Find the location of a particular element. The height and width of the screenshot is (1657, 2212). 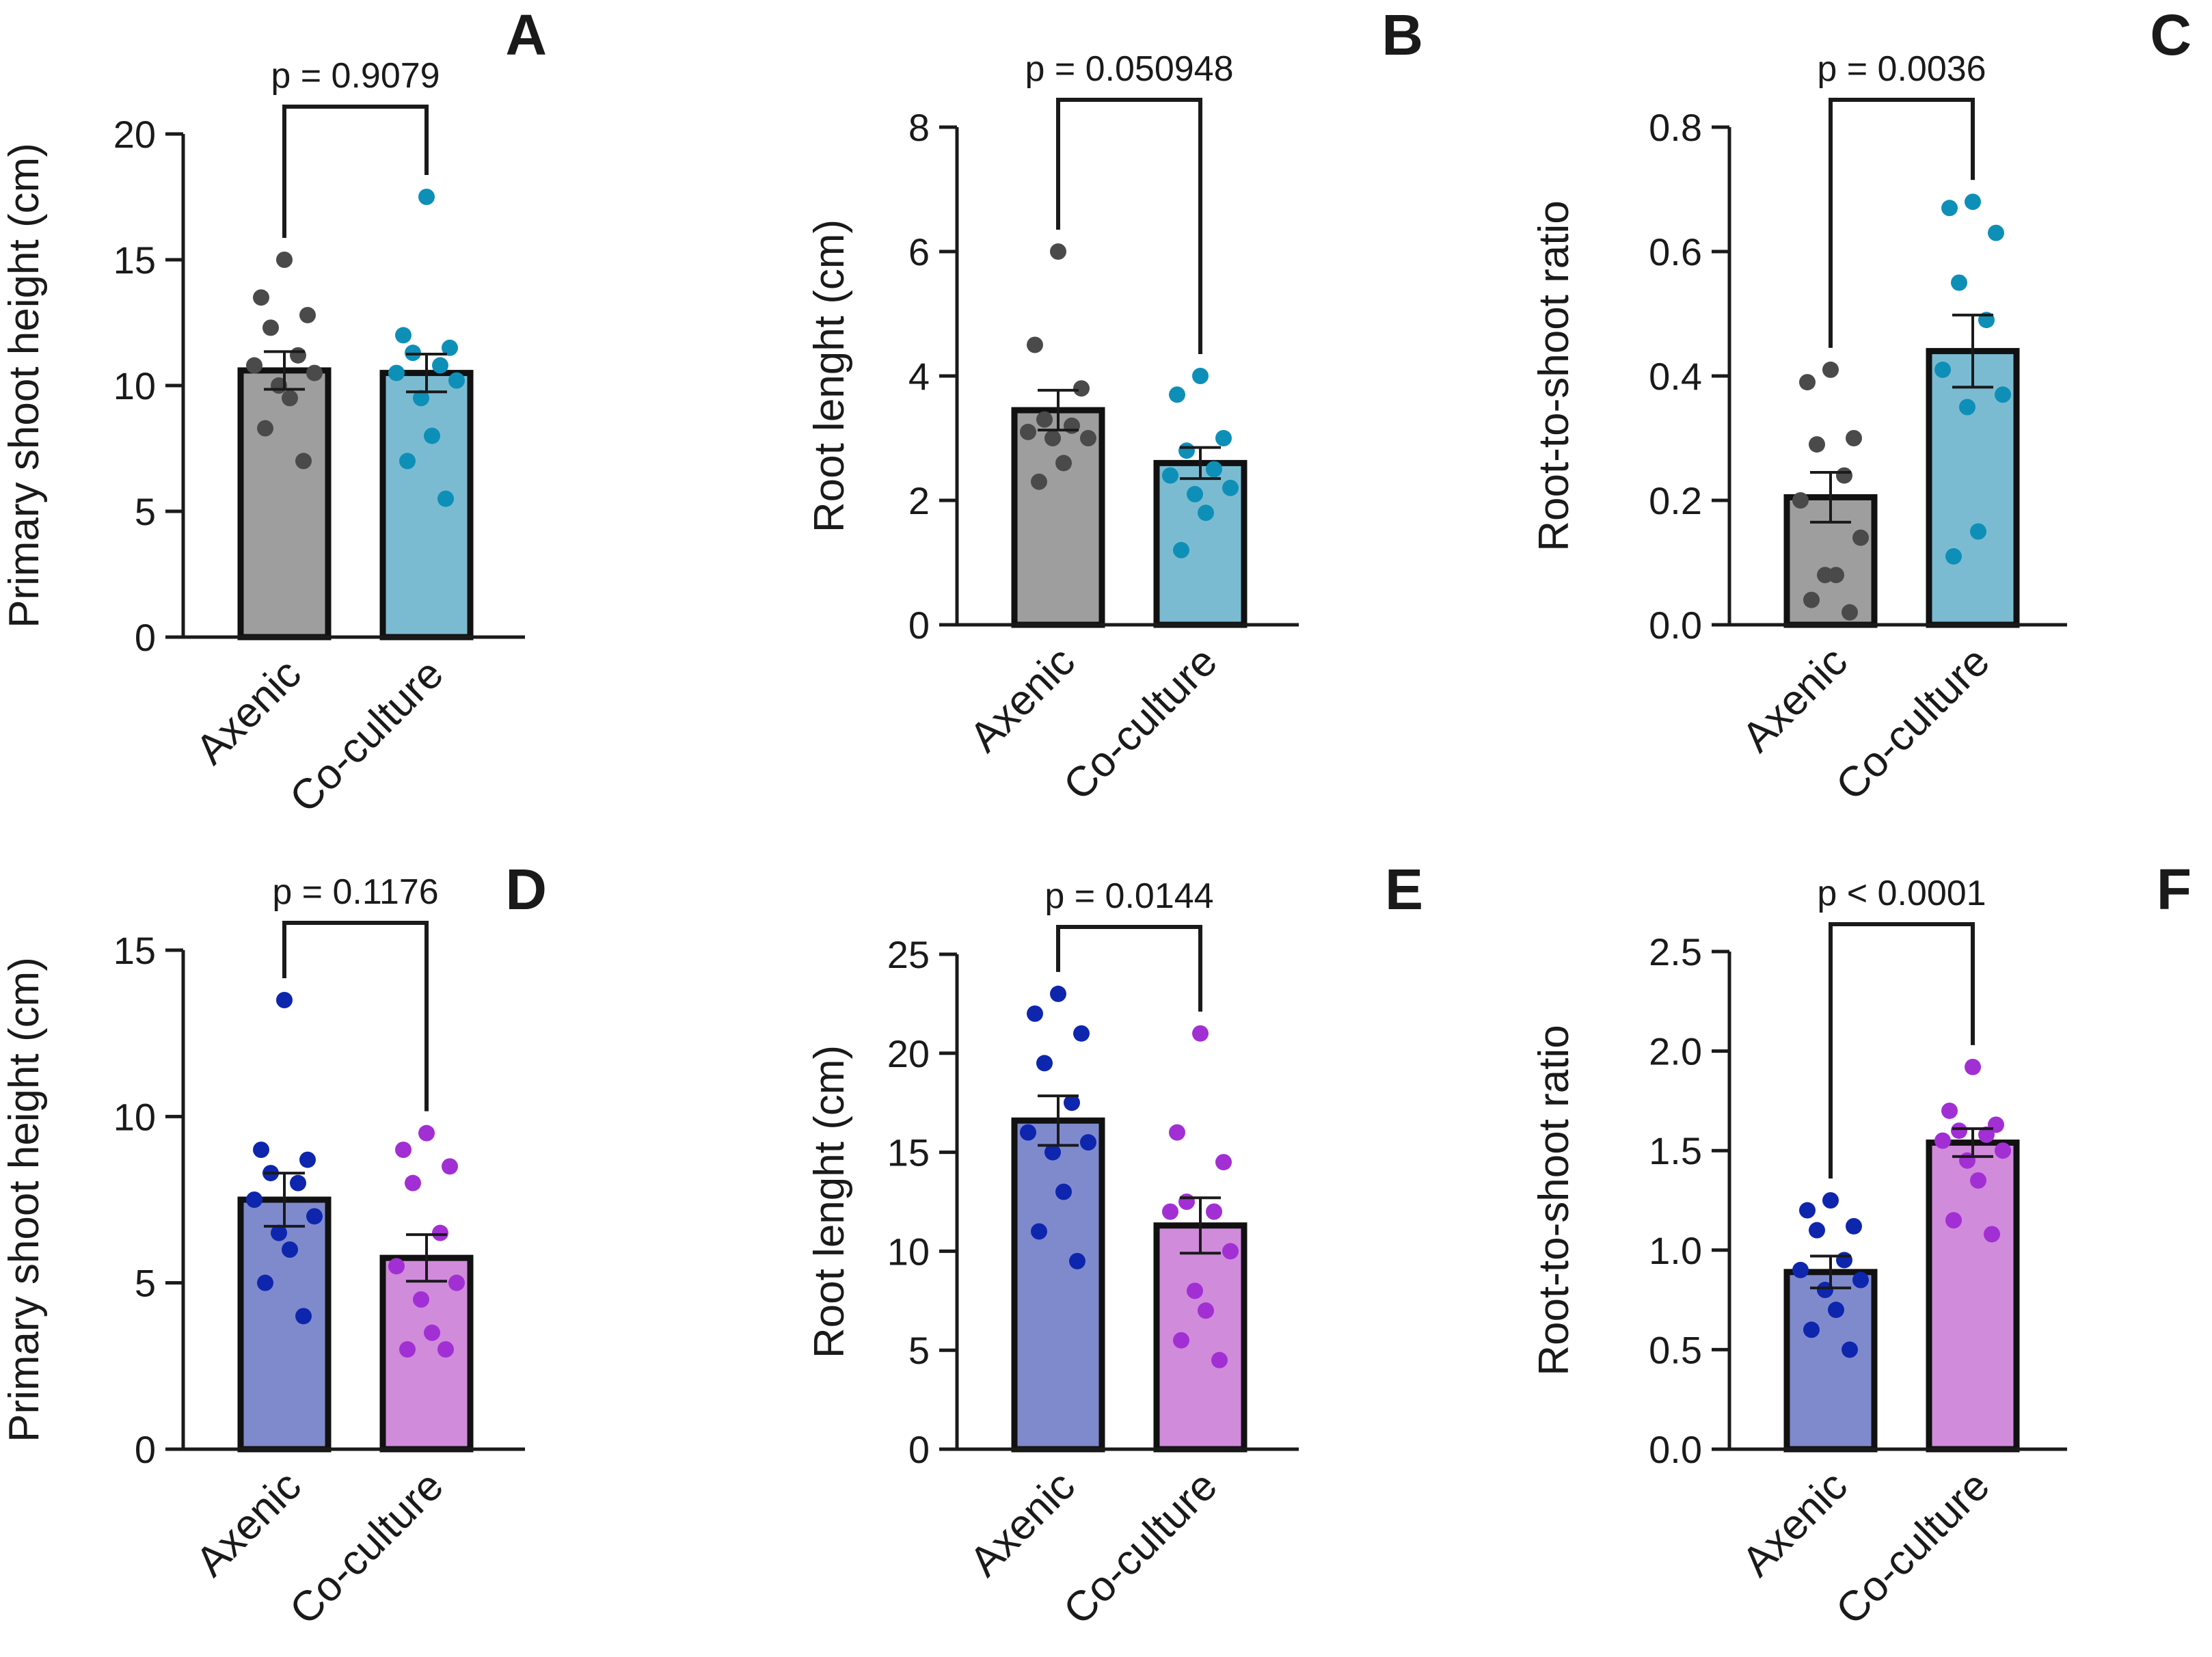

y-tick-label: 0.2 is located at coordinates (1675, 500).